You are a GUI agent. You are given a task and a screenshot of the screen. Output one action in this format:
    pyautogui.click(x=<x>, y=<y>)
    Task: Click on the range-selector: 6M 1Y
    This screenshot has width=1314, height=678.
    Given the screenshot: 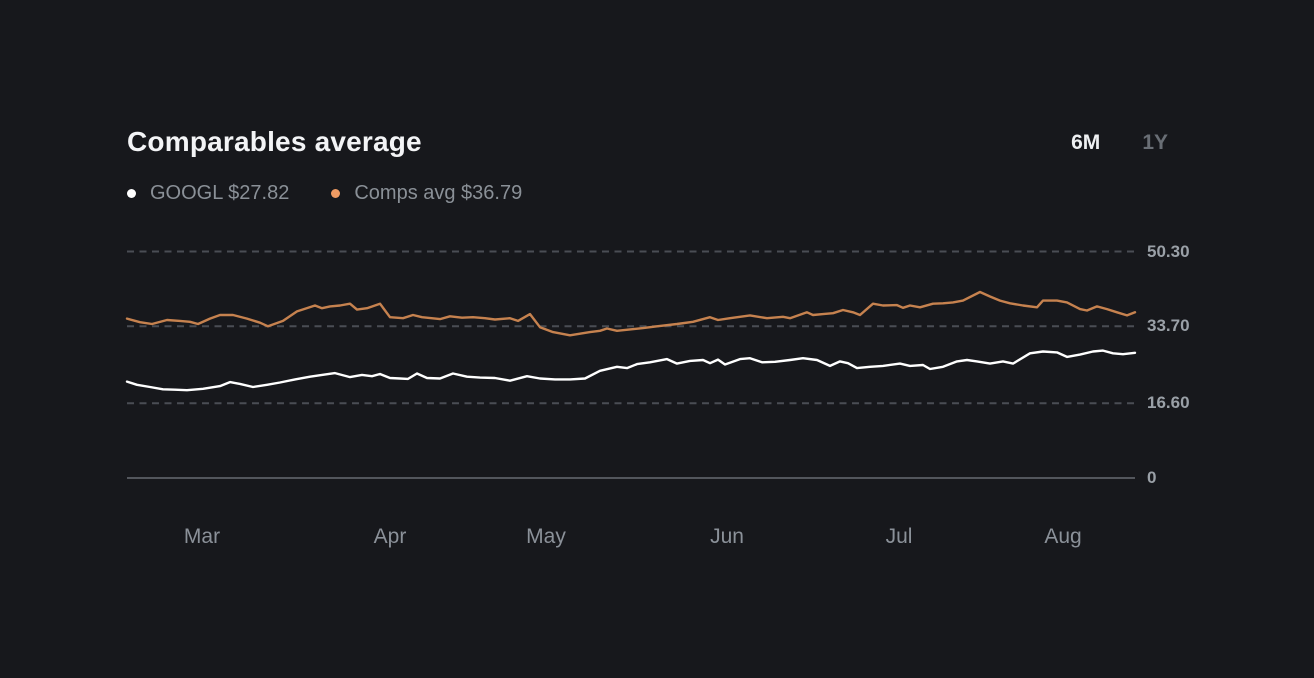 What is the action you would take?
    pyautogui.click(x=1119, y=143)
    